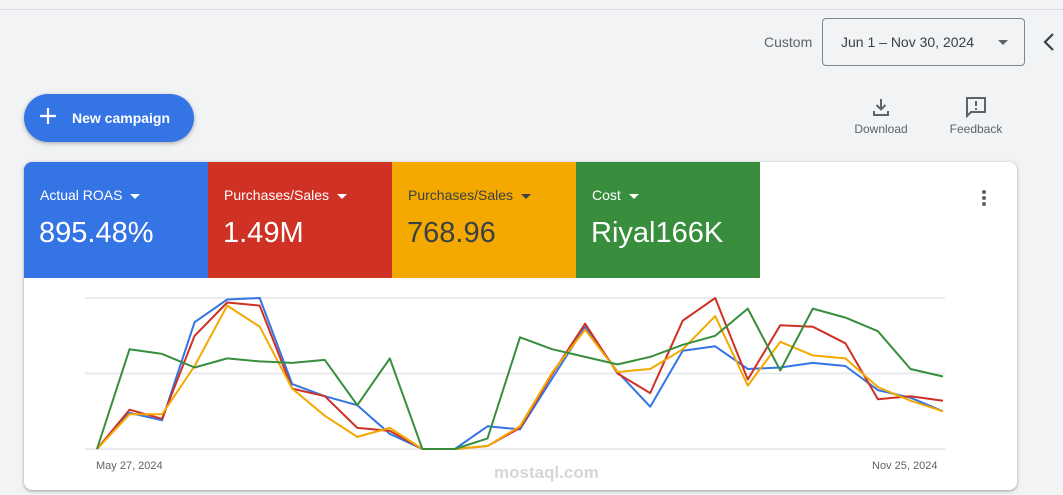 The height and width of the screenshot is (495, 1063). I want to click on metric-tile-actual-roas: Actual ROAS 895.48%, so click(116, 220).